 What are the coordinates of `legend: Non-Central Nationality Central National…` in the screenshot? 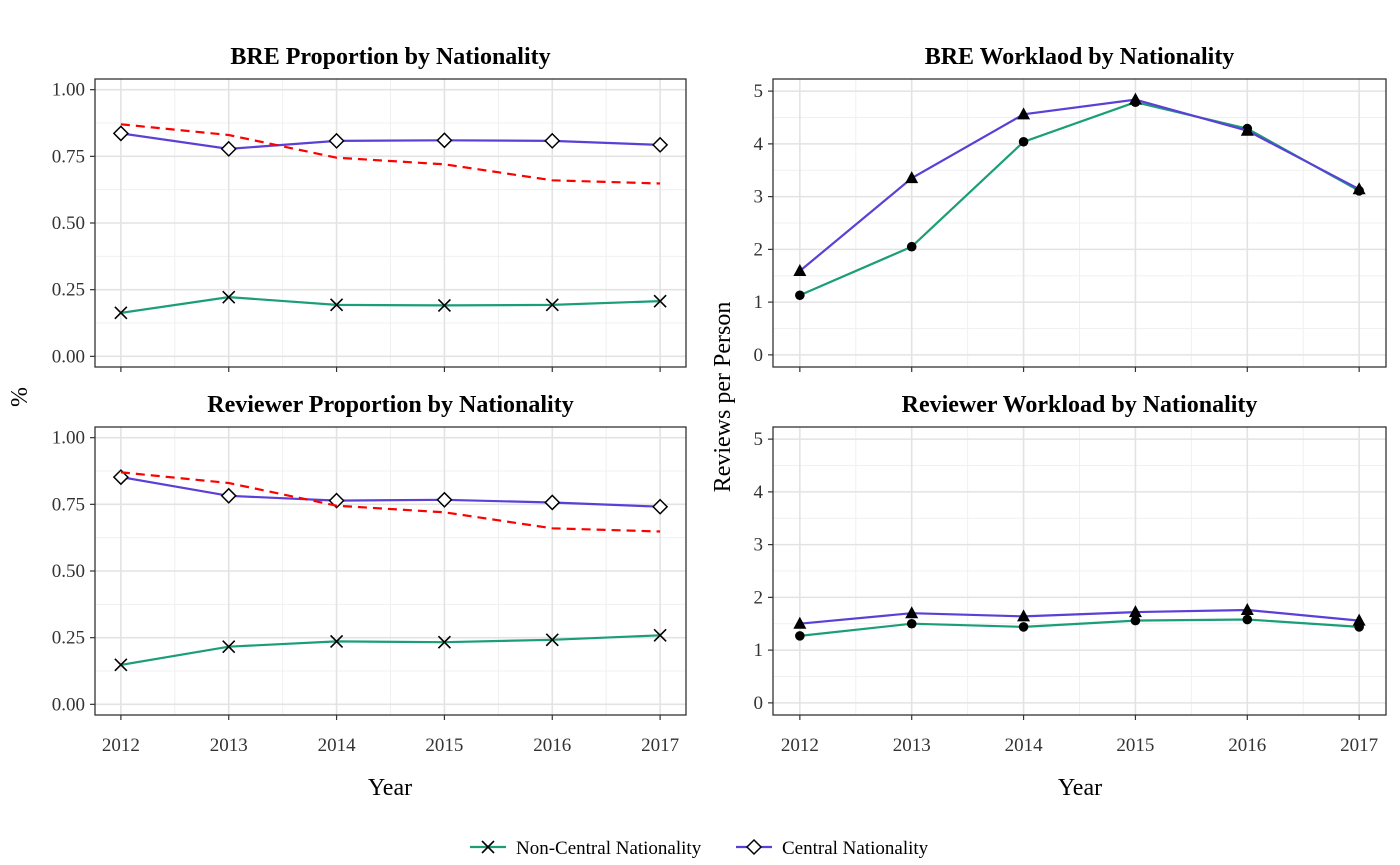 It's located at (699, 848).